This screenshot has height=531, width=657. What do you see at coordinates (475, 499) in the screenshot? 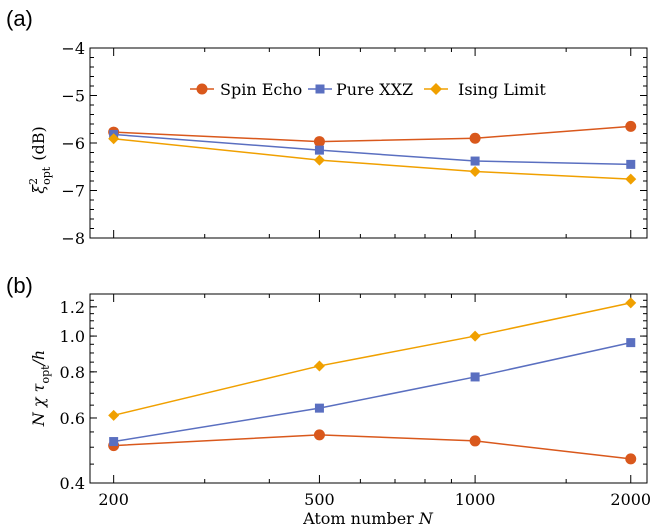
I see `panel-b-x-tick-label: 1000` at bounding box center [475, 499].